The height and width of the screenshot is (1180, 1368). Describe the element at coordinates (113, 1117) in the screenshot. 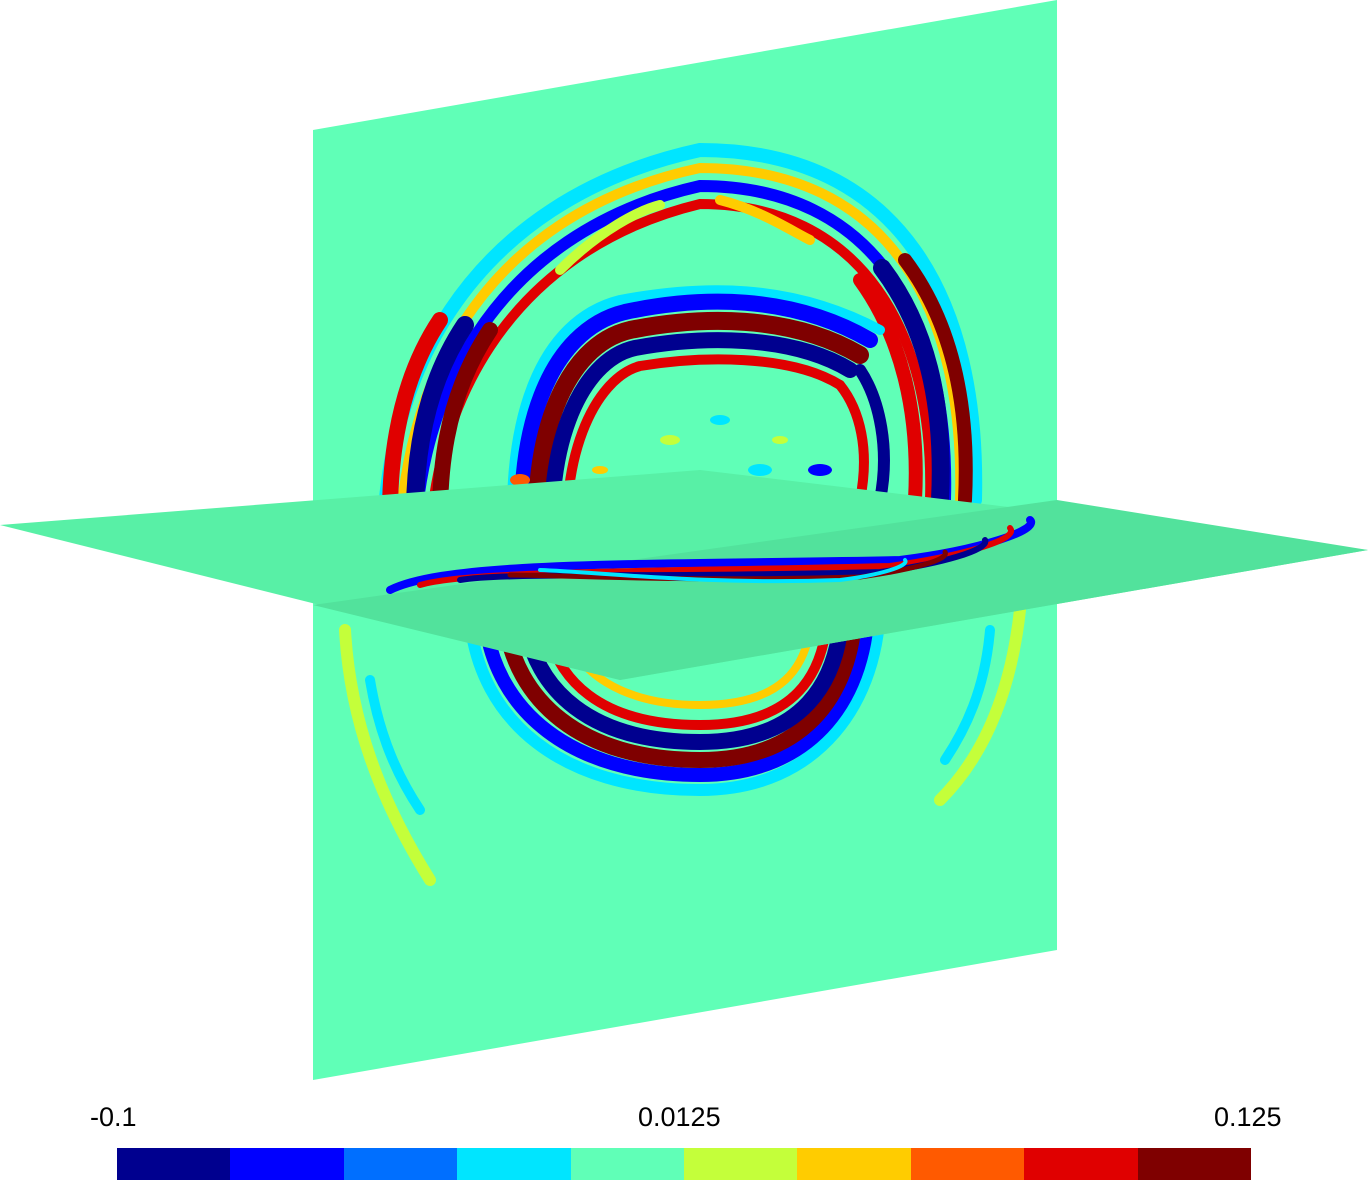

I see `colorbar-min-label: -0.1` at that location.